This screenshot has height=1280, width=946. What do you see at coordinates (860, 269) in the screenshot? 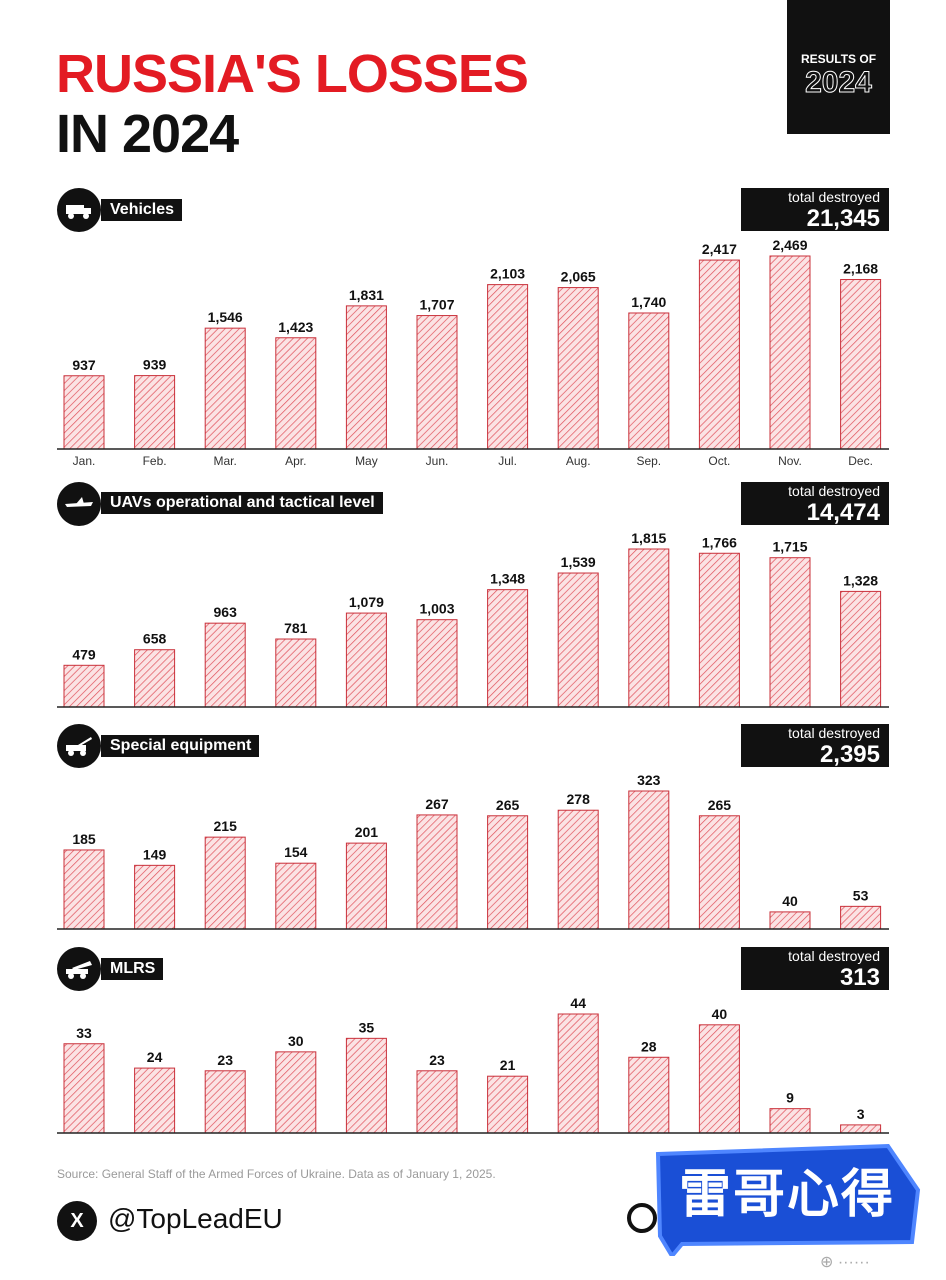
I see `chart-1-value-label-12: 2,168` at bounding box center [860, 269].